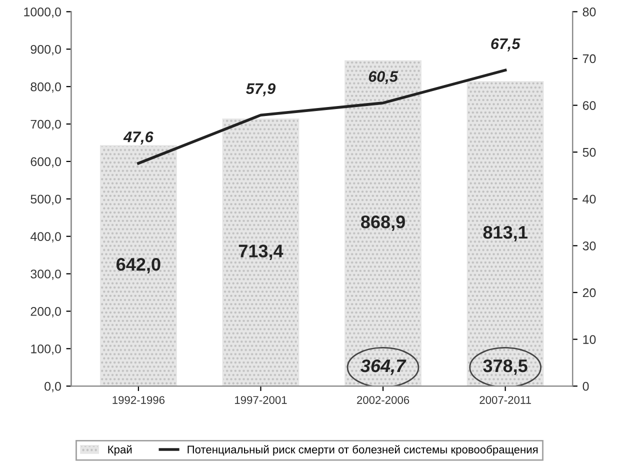  Describe the element at coordinates (45, 200) in the screenshot. I see `y-tick-label: 500,0` at that location.